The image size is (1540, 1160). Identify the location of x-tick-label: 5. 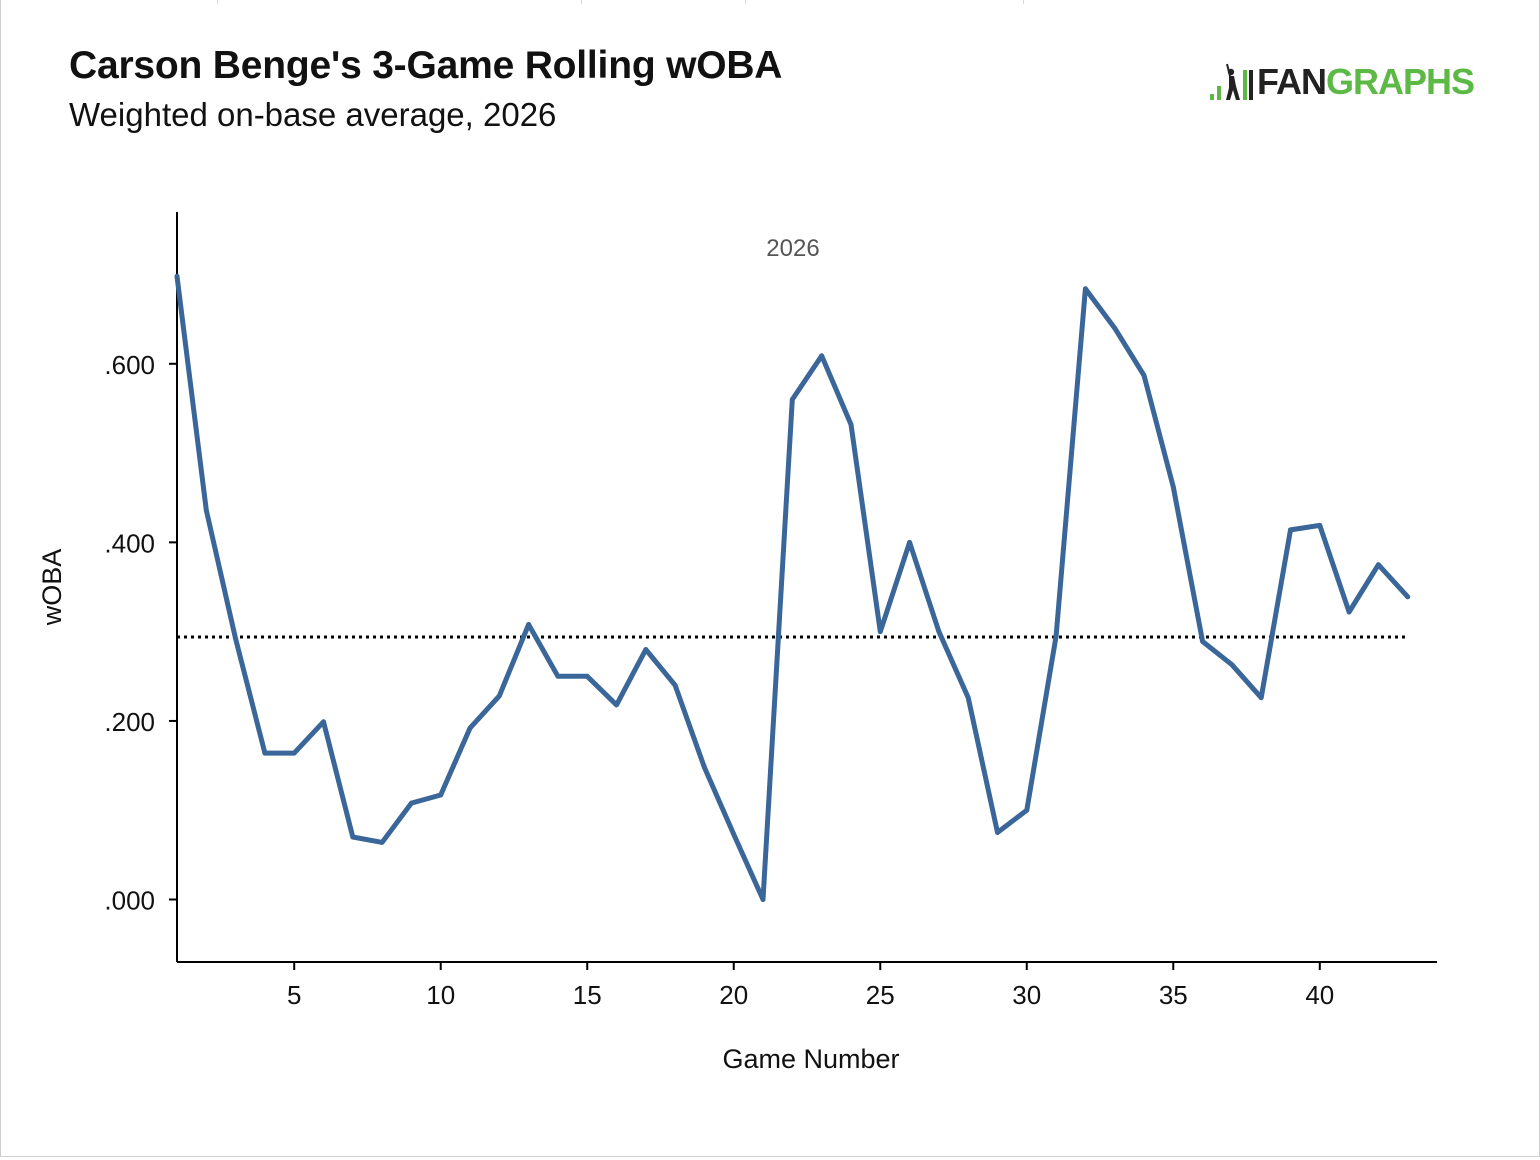
(294, 995).